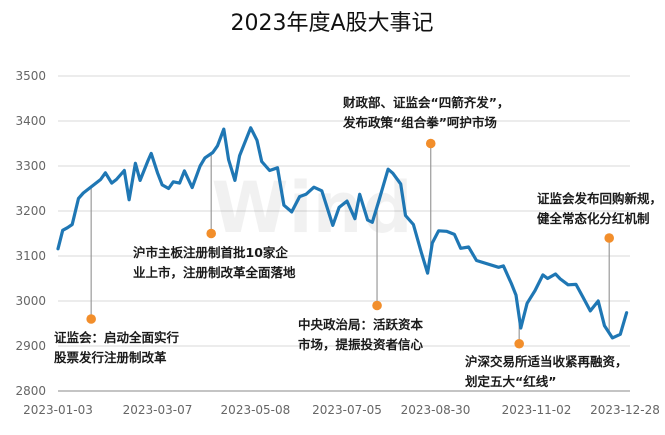 This screenshot has width=665, height=435. What do you see at coordinates (117, 337) in the screenshot?
I see `annotation-text: 证监会：启动全面实行` at bounding box center [117, 337].